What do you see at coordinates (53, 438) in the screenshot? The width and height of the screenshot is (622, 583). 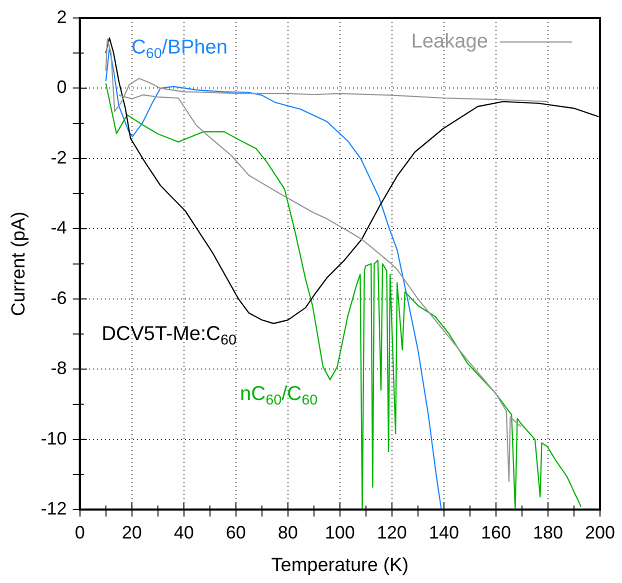 I see `y-tick-label: -10` at bounding box center [53, 438].